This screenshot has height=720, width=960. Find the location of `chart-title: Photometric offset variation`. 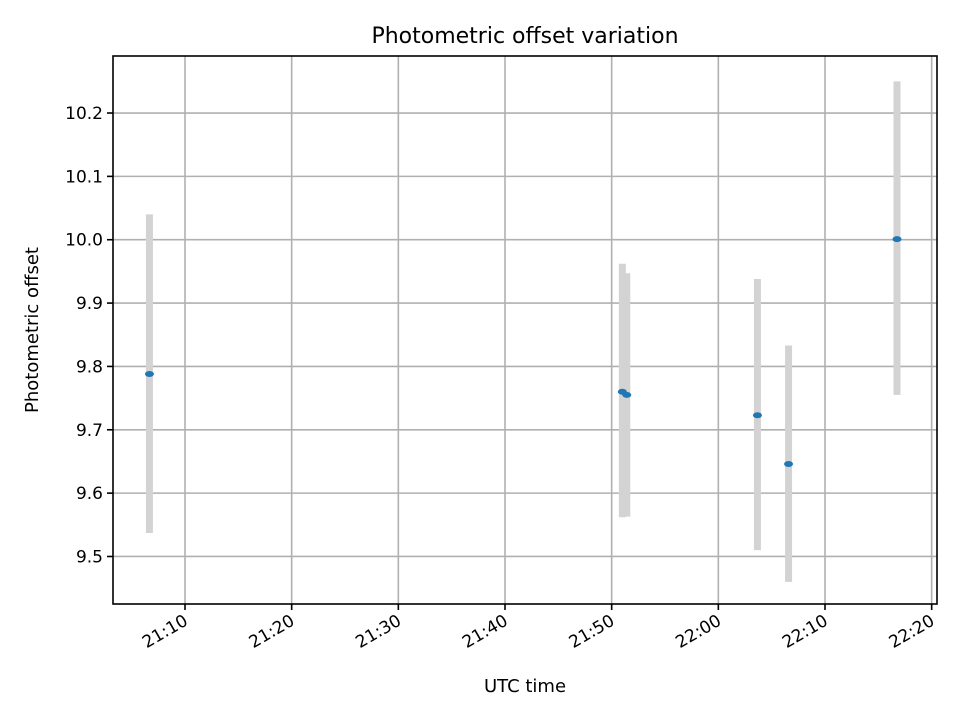

chart-title: Photometric offset variation is located at coordinates (524, 36).